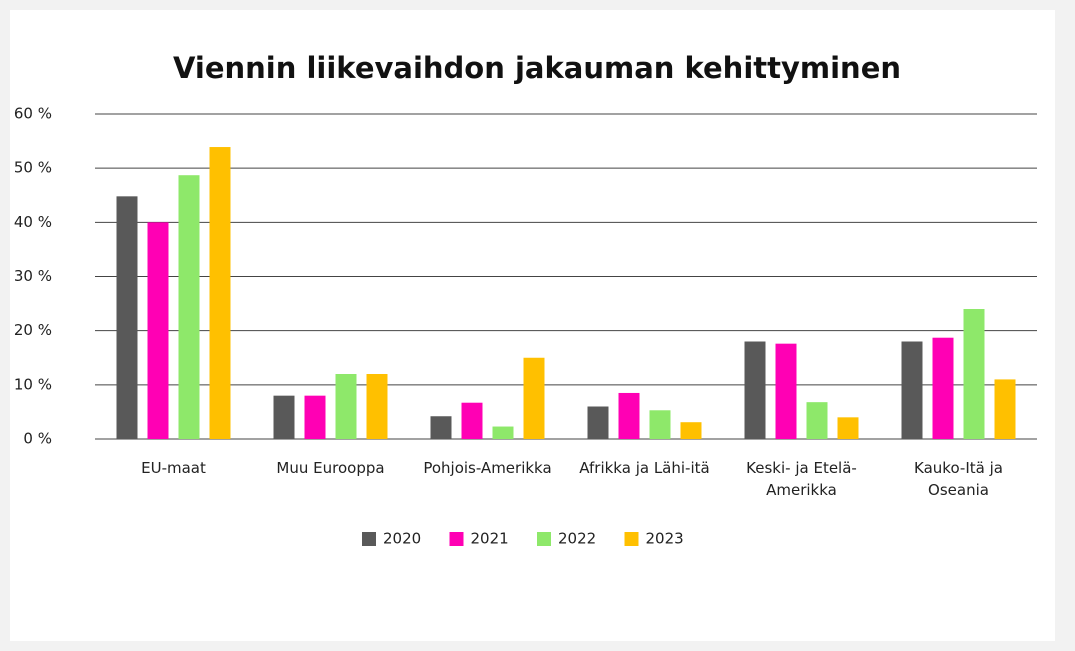  Describe the element at coordinates (958, 468) in the screenshot. I see `x-tick-label-line: Kauko-Itä ja` at that location.